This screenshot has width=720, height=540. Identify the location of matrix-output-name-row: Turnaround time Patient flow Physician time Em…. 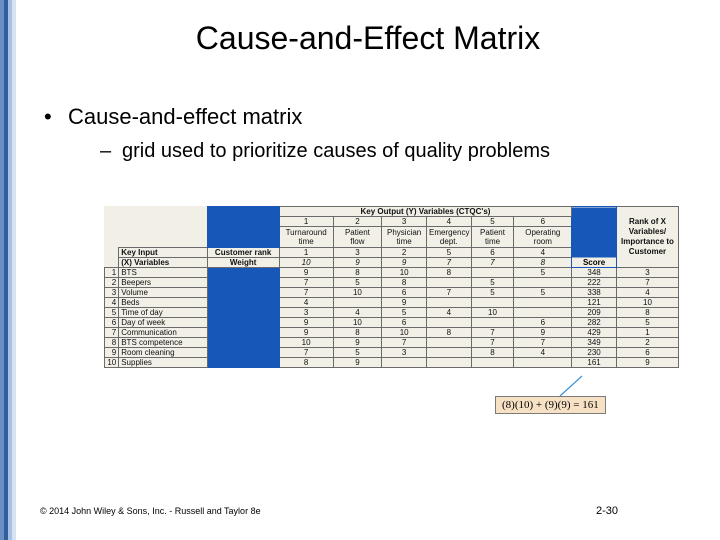
(392, 237).